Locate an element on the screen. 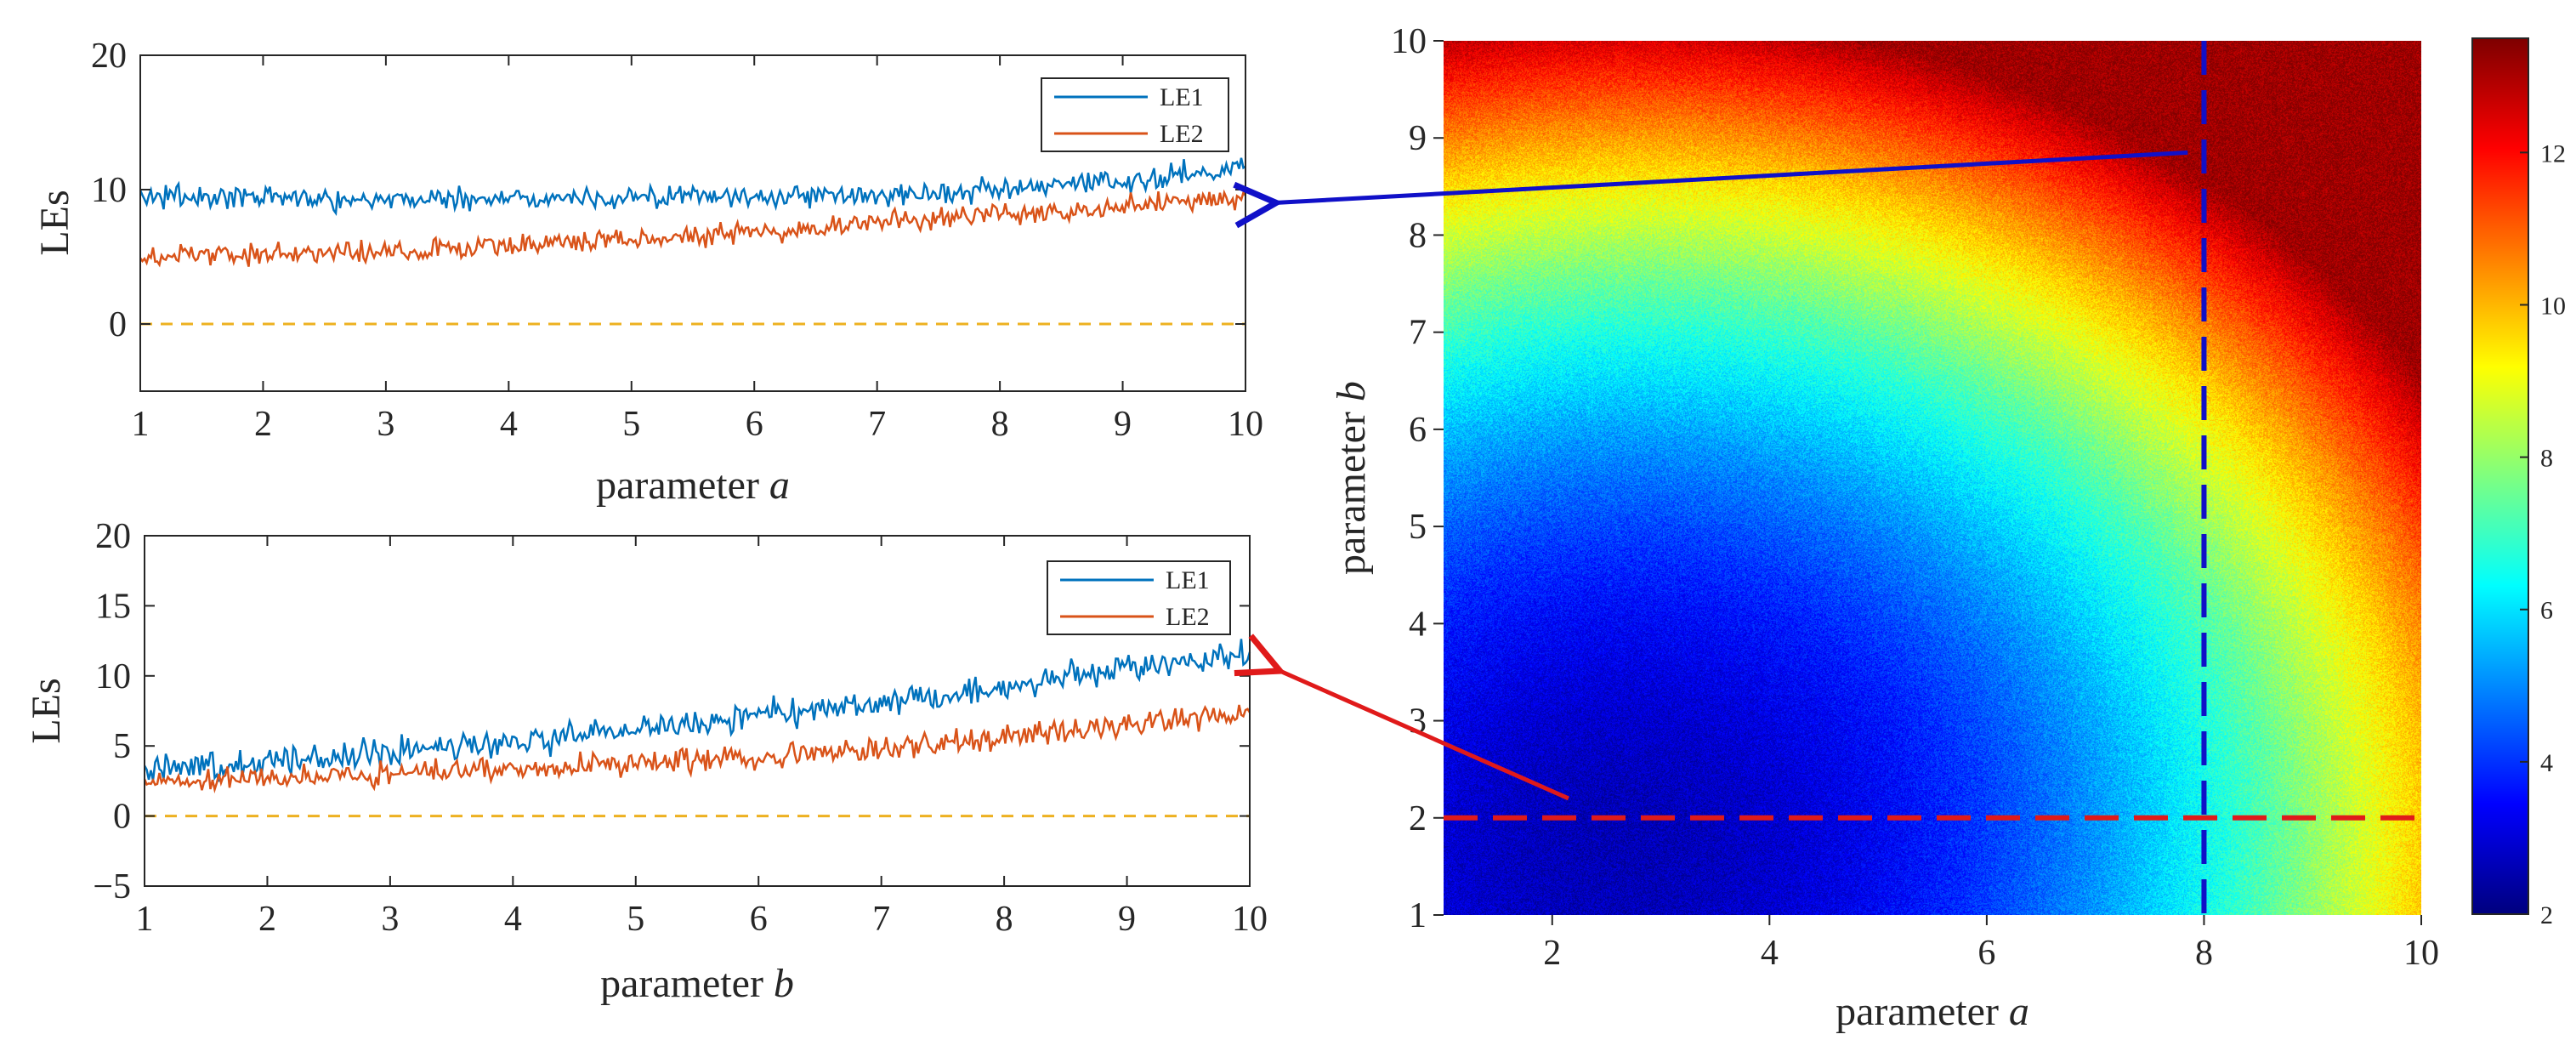 This screenshot has height=1057, width=2576. colorbar-ticks: 2 4 6 8 10 12 is located at coordinates (2543, 534).